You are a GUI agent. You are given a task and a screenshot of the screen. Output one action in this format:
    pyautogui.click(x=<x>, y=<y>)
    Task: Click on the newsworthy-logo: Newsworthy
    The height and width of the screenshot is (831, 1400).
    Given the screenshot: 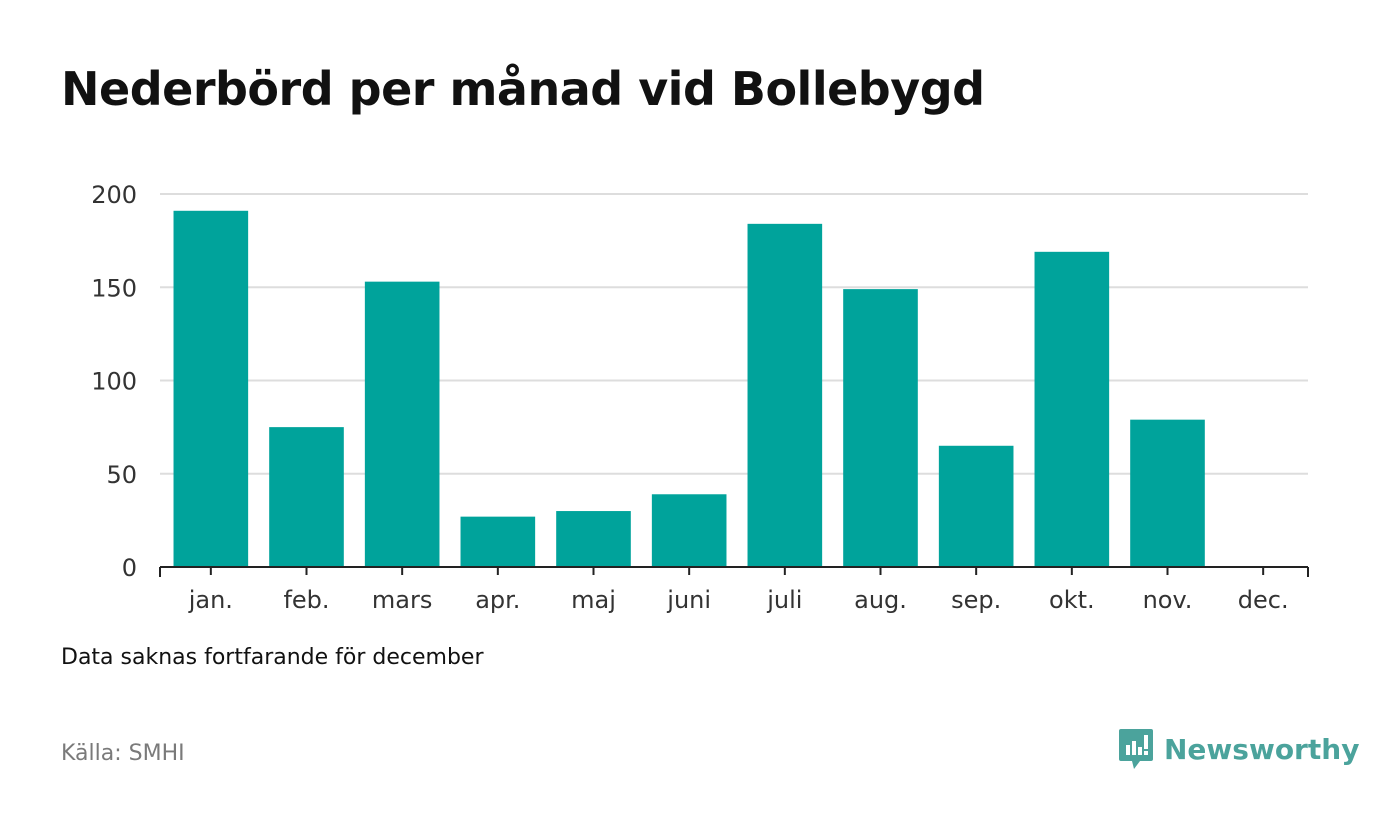 What is the action you would take?
    pyautogui.click(x=1238, y=749)
    